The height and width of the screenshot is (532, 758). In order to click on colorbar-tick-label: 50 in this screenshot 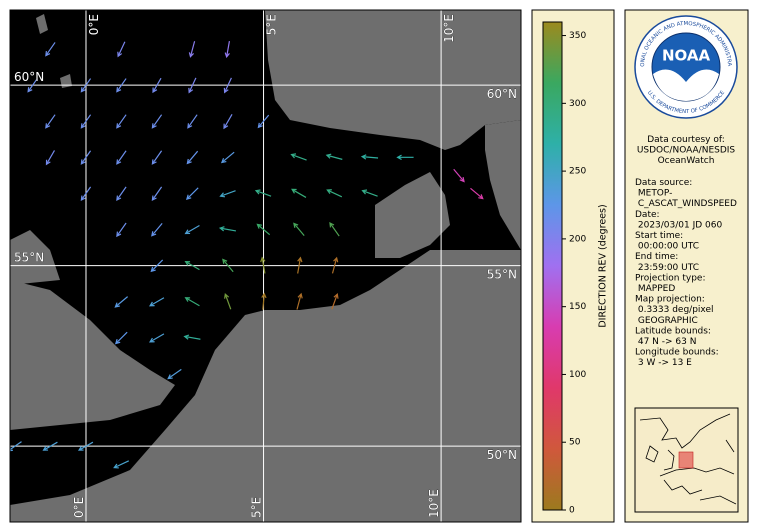, I will do `click(575, 443)`.